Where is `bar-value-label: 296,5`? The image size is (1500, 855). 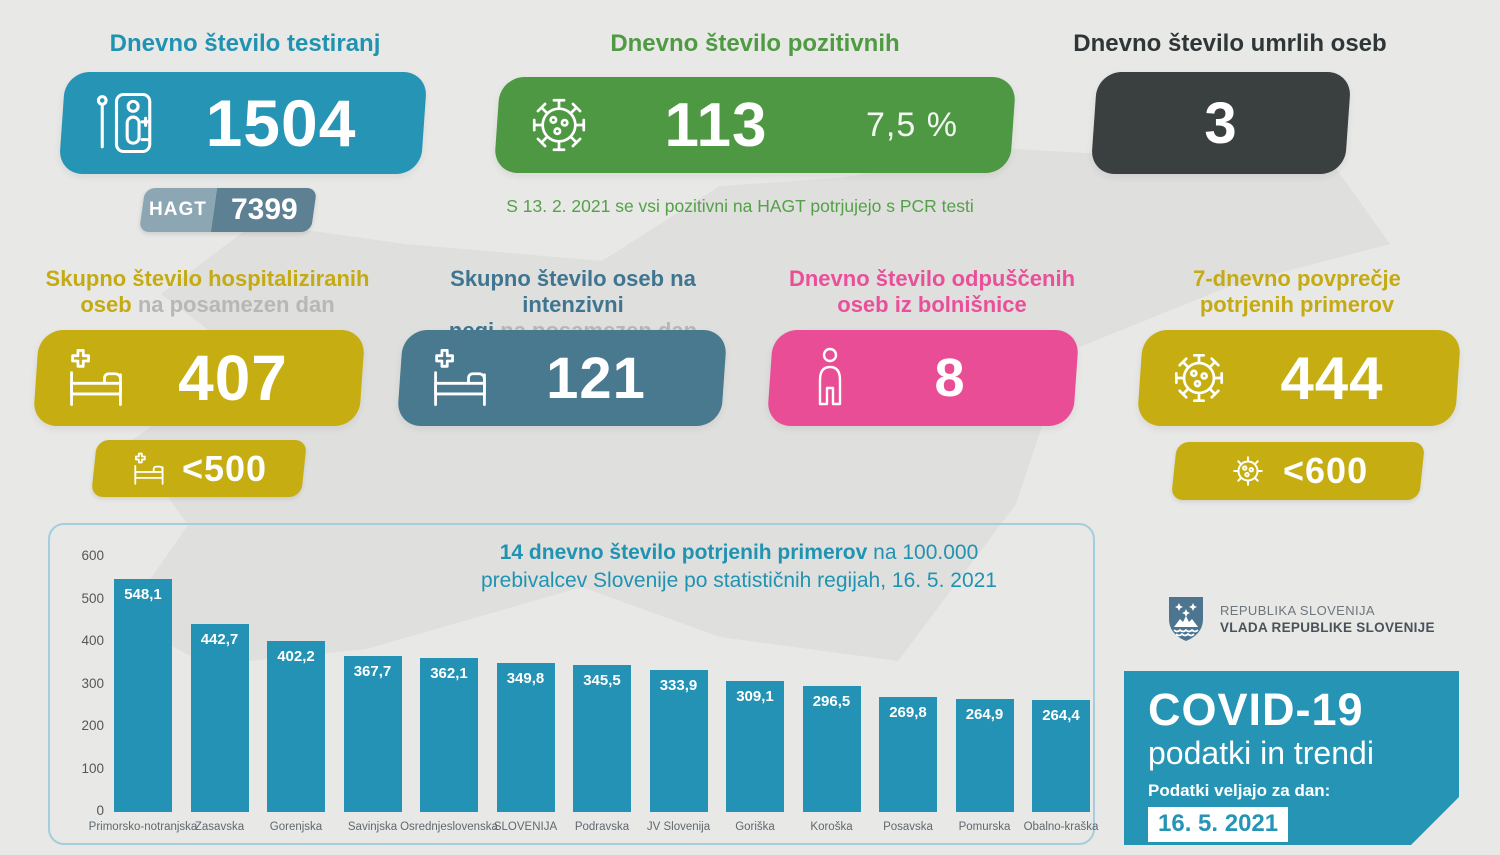
bar-value-label: 296,5 is located at coordinates (831, 701).